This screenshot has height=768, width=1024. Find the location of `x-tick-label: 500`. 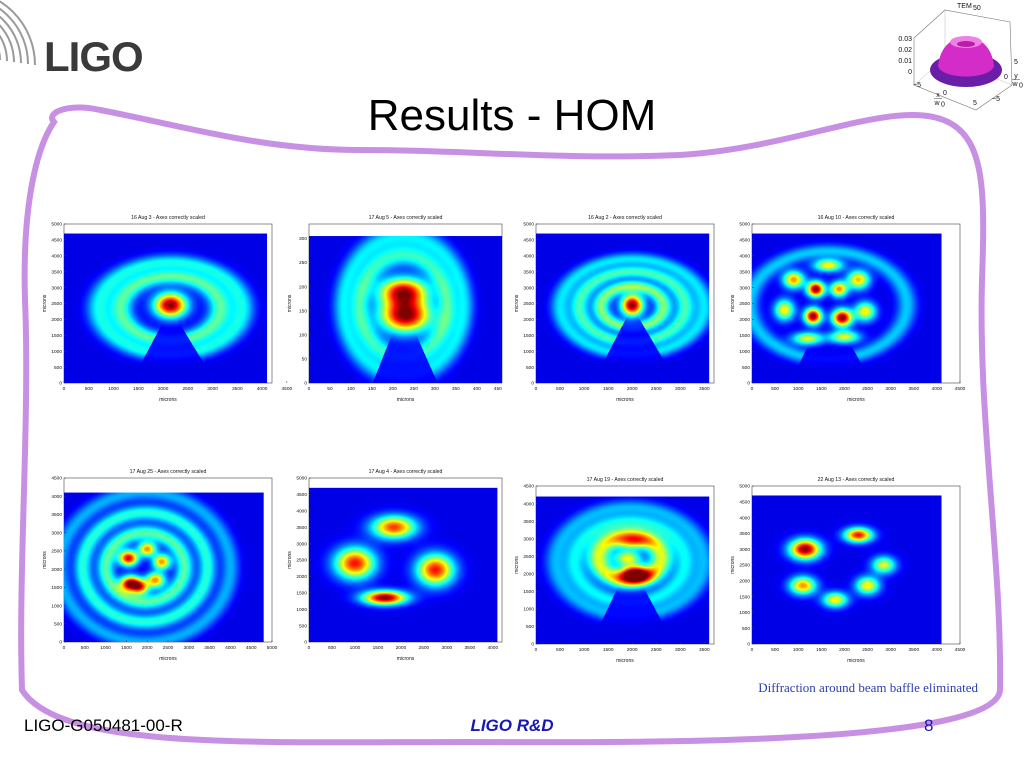

x-tick-label: 500 is located at coordinates (85, 648).